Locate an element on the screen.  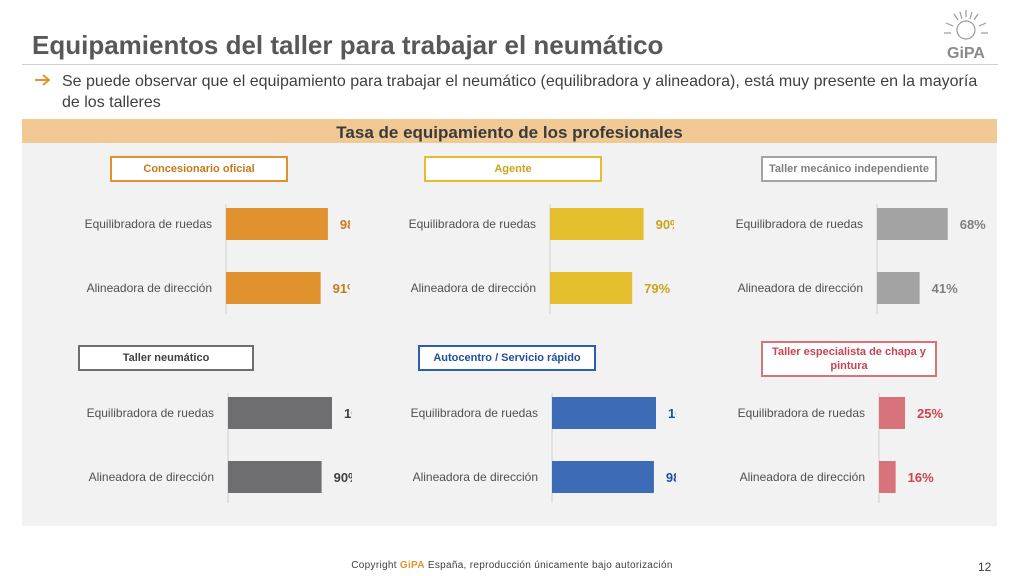
data-label: 91% is located at coordinates (341, 288).